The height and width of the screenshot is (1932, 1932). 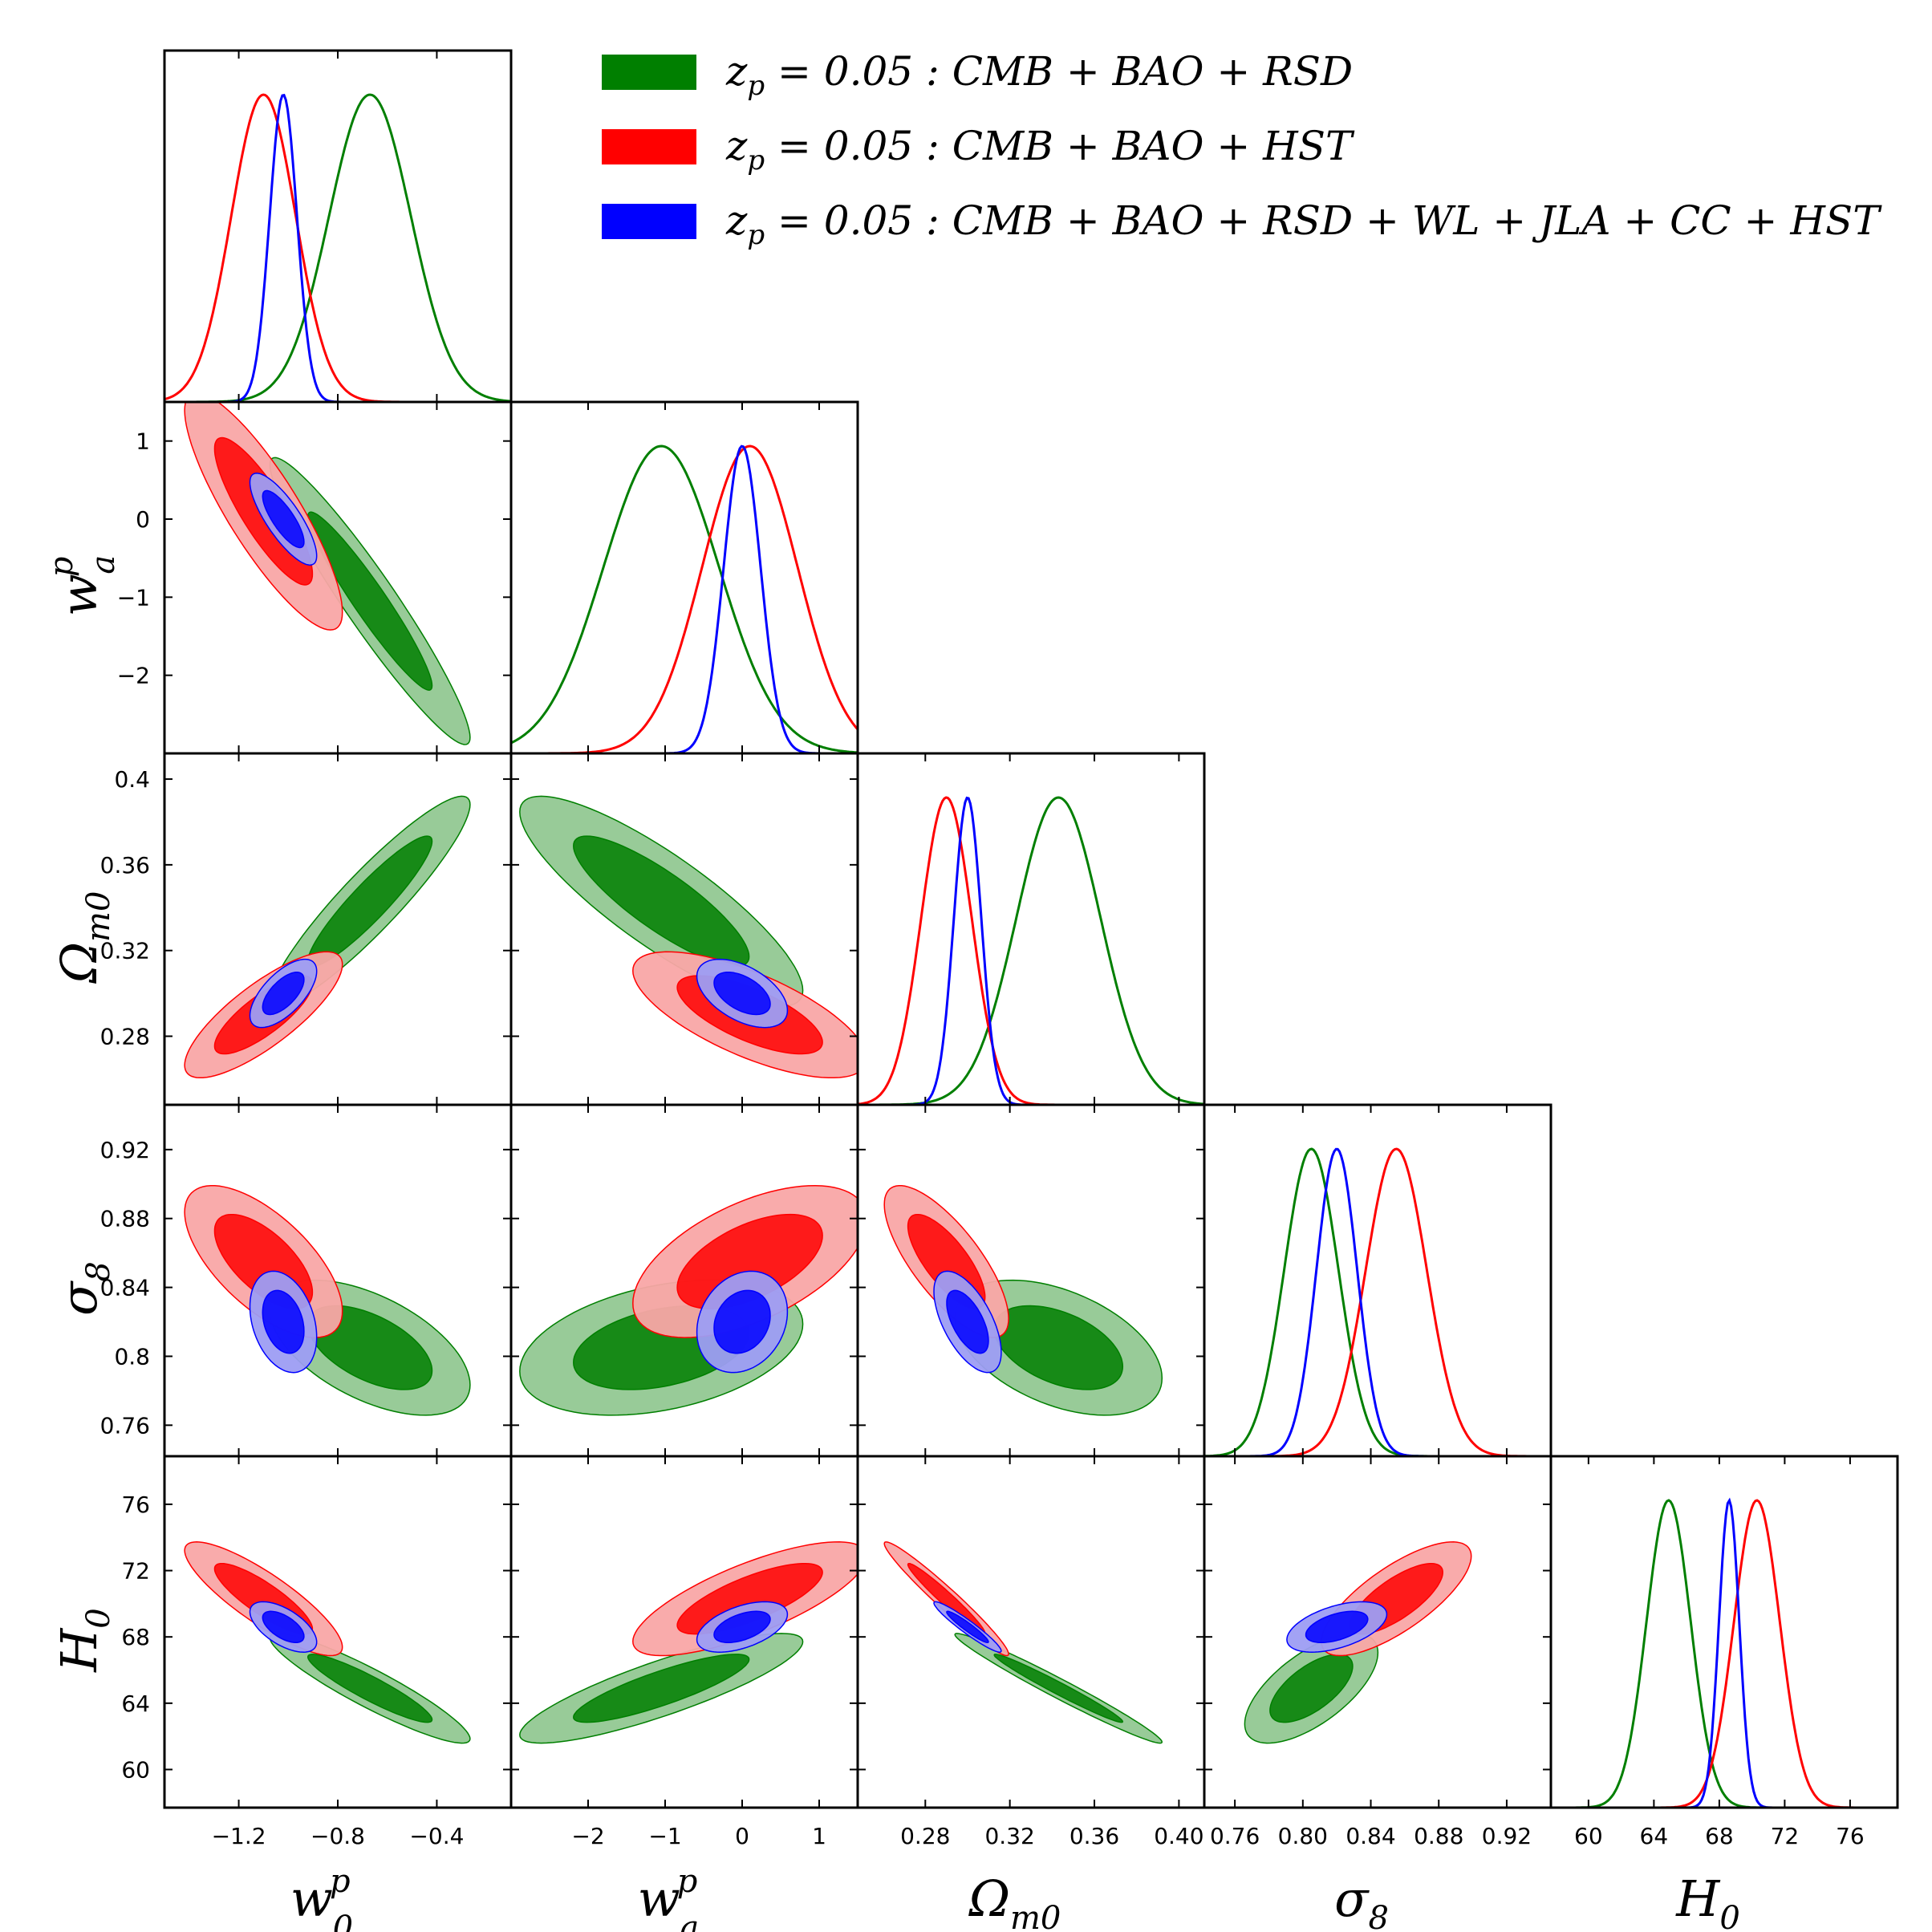 I want to click on x-tick-label: −2, so click(x=587, y=1836).